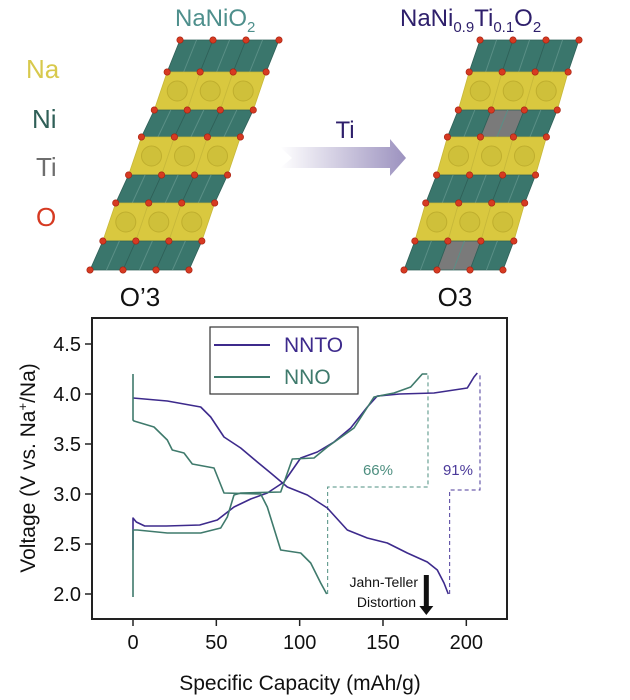 The image size is (630, 700). What do you see at coordinates (426, 610) in the screenshot?
I see `arrow-head` at bounding box center [426, 610].